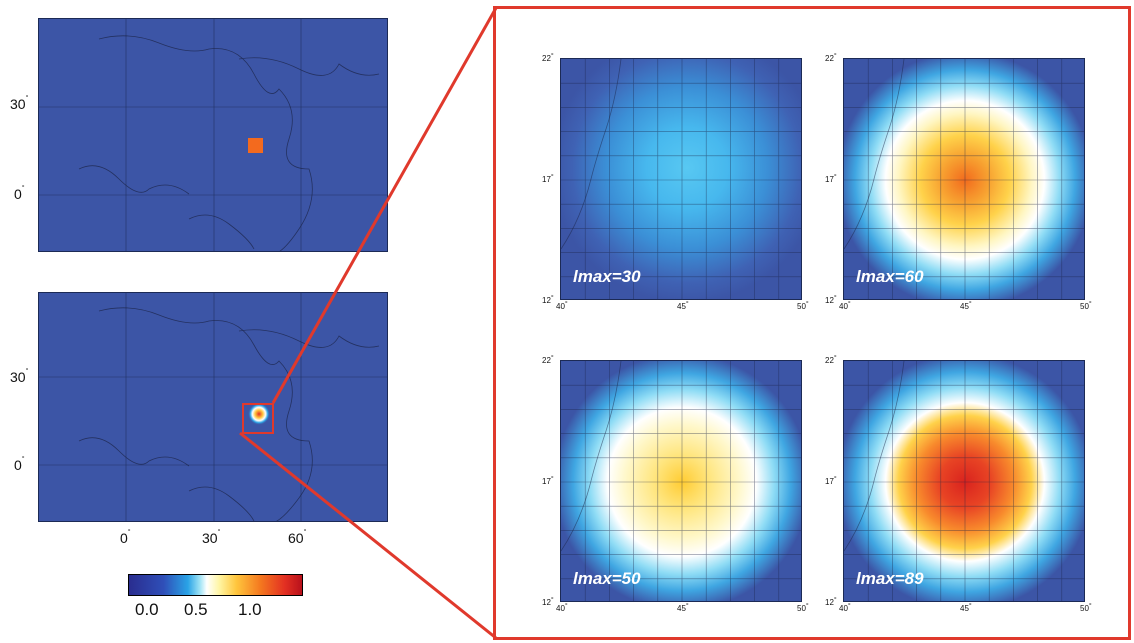 Image resolution: width=1134 pixels, height=643 pixels. I want to click on overview-map-top, so click(213, 135).